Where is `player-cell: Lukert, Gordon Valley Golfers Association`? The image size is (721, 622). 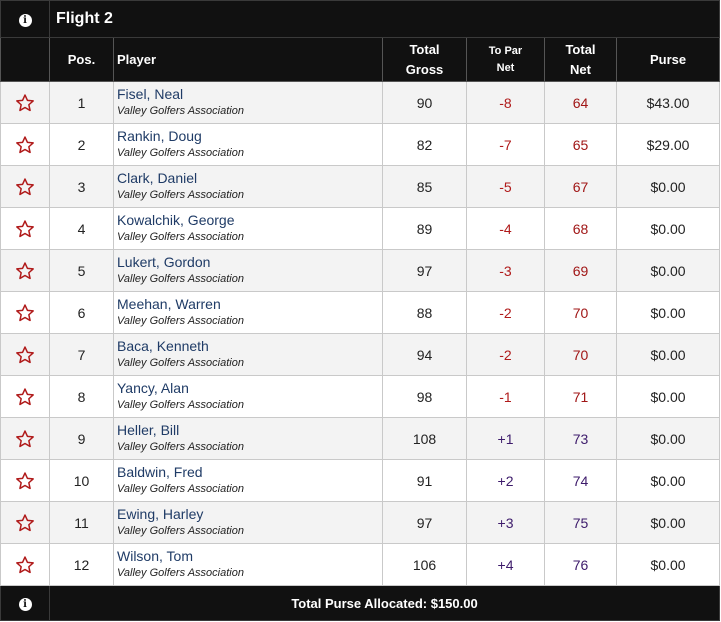 player-cell: Lukert, Gordon Valley Golfers Association is located at coordinates (248, 270).